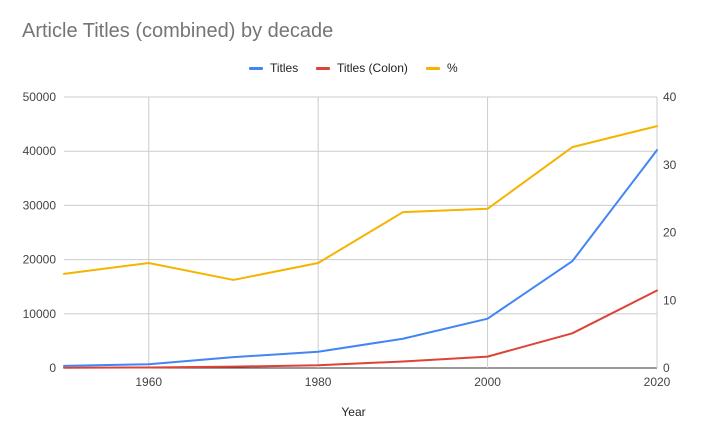  Describe the element at coordinates (318, 382) in the screenshot. I see `x-tick-label: 1980` at that location.